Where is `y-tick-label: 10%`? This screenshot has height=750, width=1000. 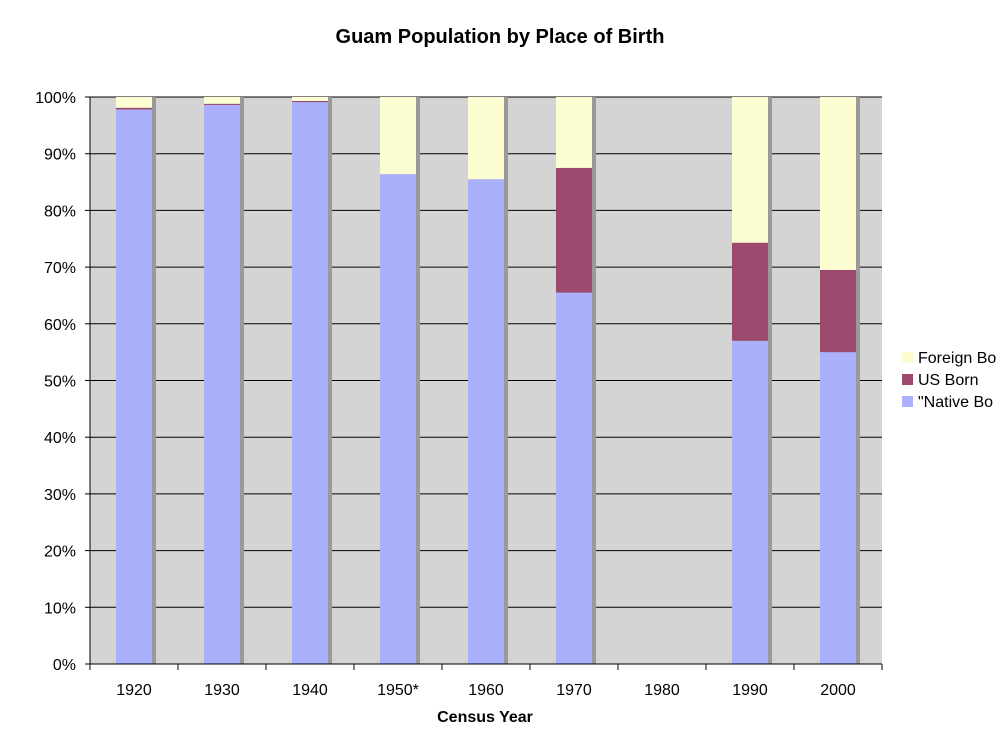
y-tick-label: 10% is located at coordinates (60, 608).